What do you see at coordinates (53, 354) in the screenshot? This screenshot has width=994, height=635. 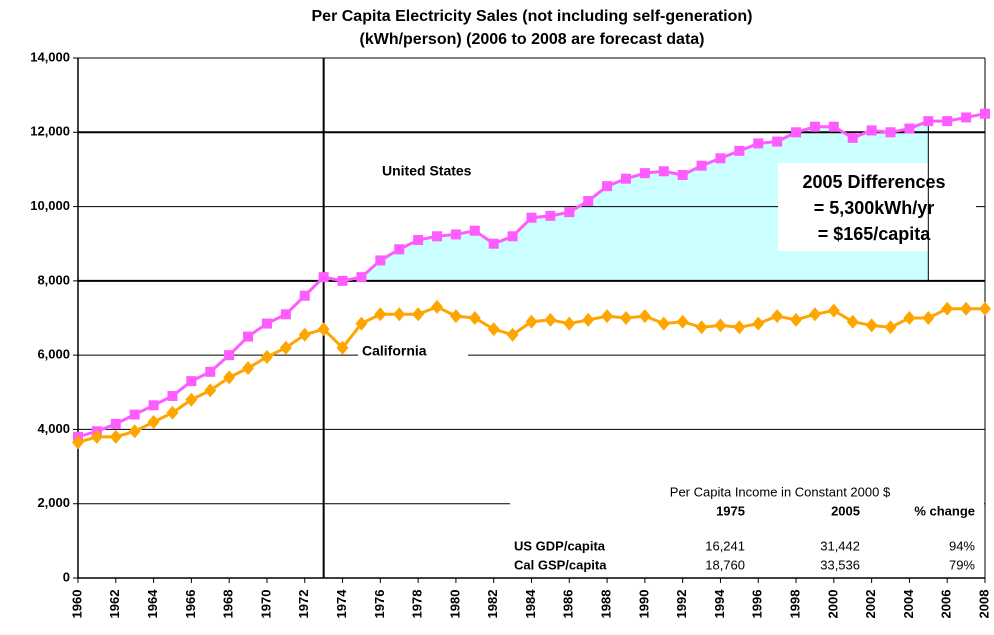 I see `y-tick-label: 6,000` at bounding box center [53, 354].